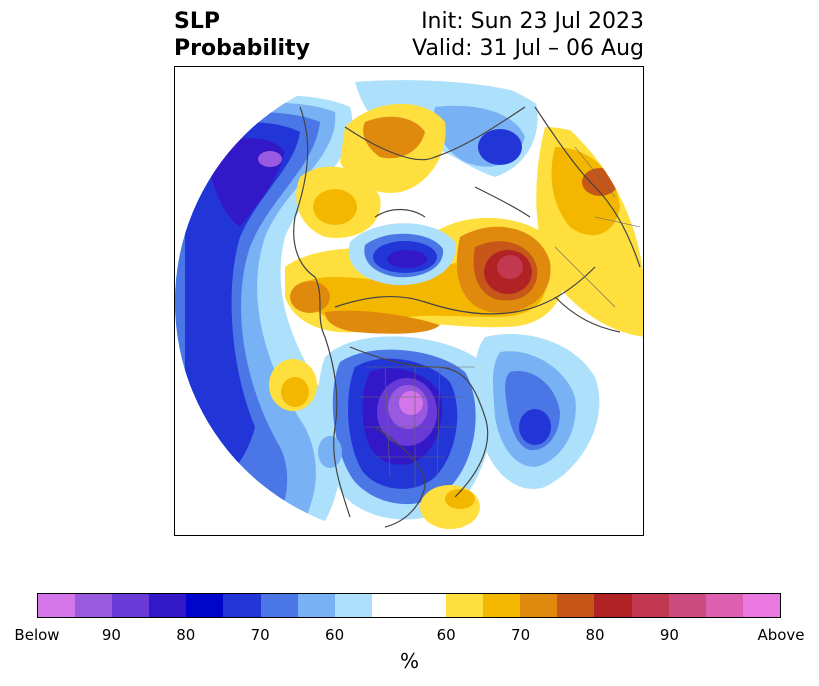 This screenshot has height=686, width=819. What do you see at coordinates (510, 267) in the screenshot?
I see `siberia-high-peak` at bounding box center [510, 267].